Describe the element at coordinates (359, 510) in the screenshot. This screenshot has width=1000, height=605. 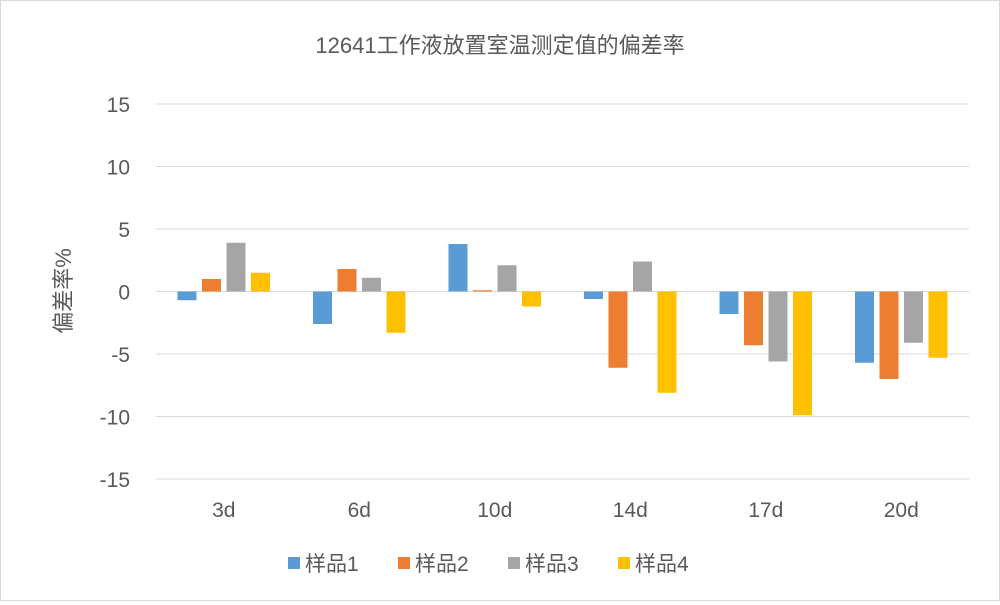
I see `x-tick-label: 6d` at that location.